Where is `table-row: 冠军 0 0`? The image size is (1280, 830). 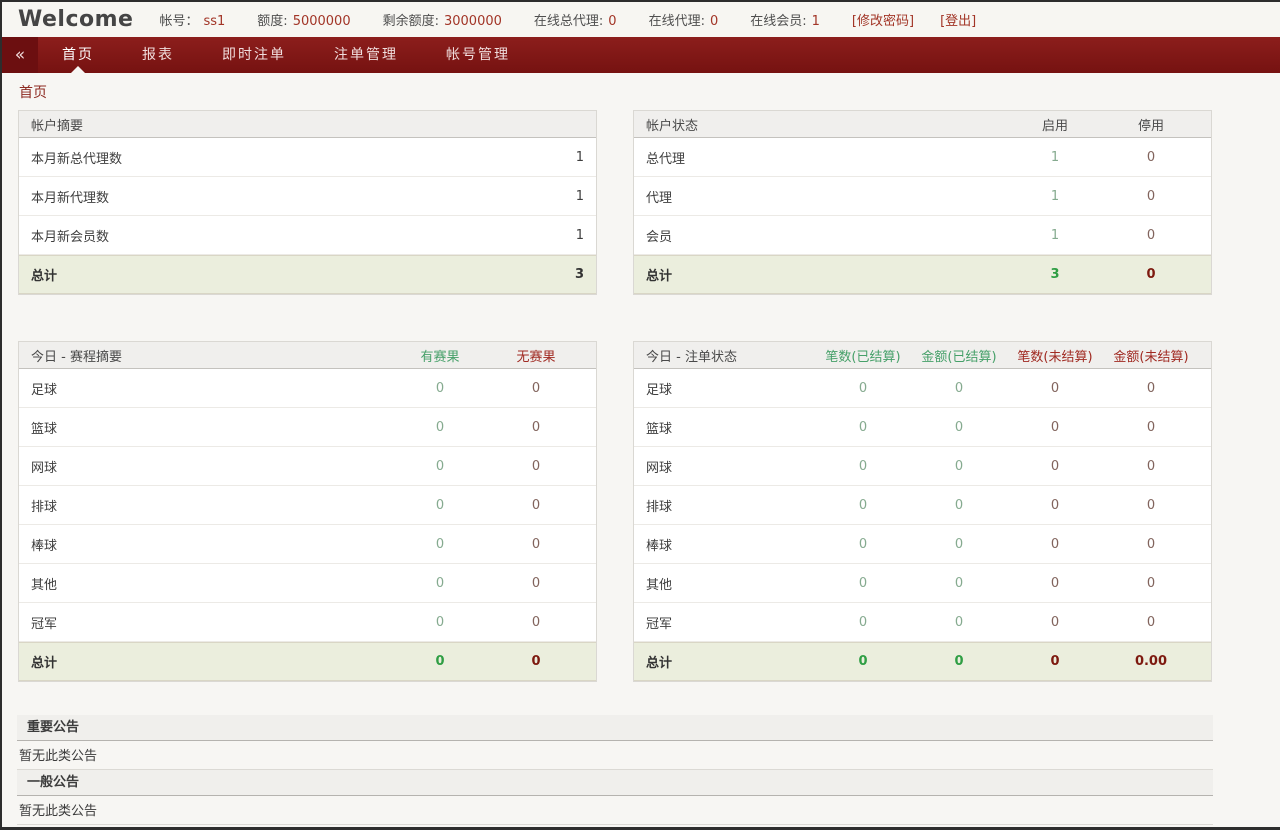
table-row: 冠军 0 0 is located at coordinates (307, 622).